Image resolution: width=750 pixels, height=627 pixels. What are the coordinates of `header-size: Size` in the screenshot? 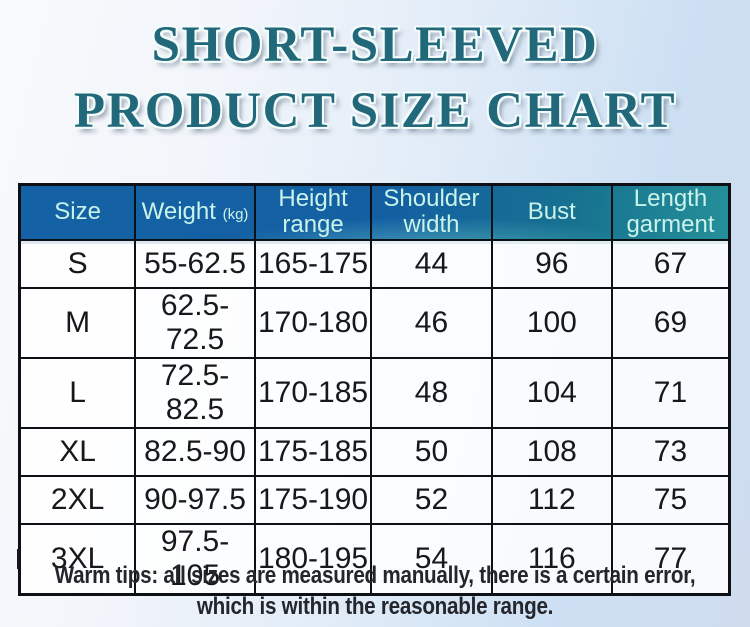 It's located at (77, 212).